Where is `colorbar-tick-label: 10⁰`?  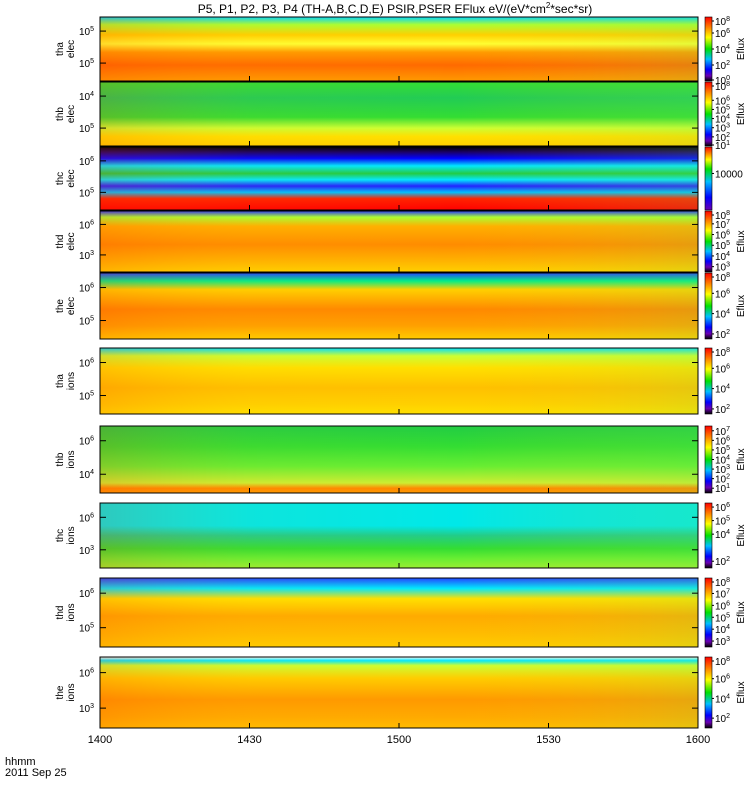 colorbar-tick-label: 10⁰ is located at coordinates (722, 81).